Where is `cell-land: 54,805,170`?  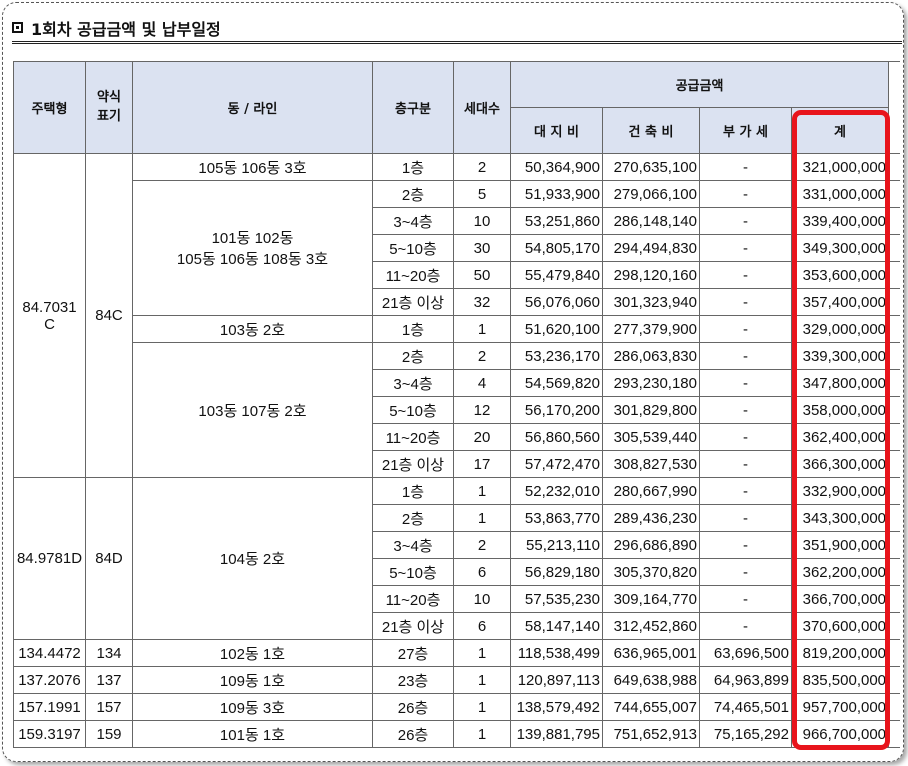 cell-land: 54,805,170 is located at coordinates (556, 248).